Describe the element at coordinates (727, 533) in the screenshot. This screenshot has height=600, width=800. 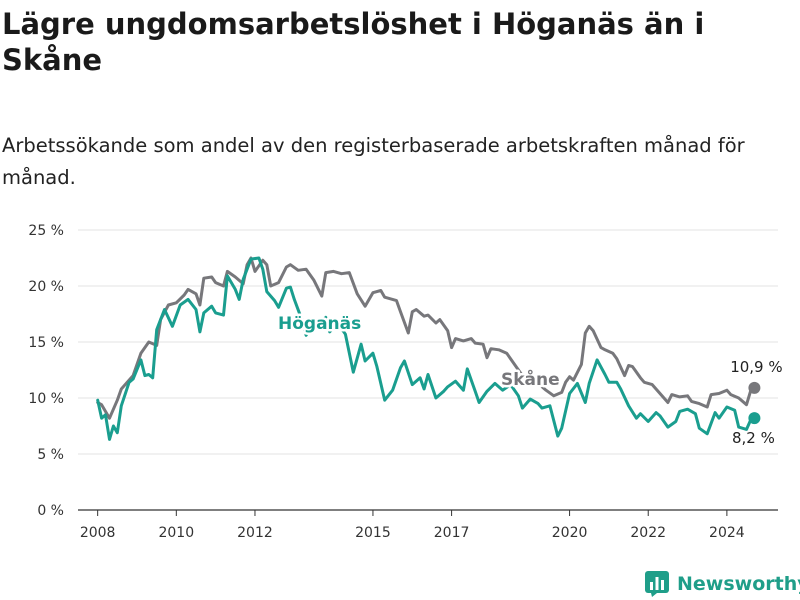
I see `x-tick-label: 2024` at that location.